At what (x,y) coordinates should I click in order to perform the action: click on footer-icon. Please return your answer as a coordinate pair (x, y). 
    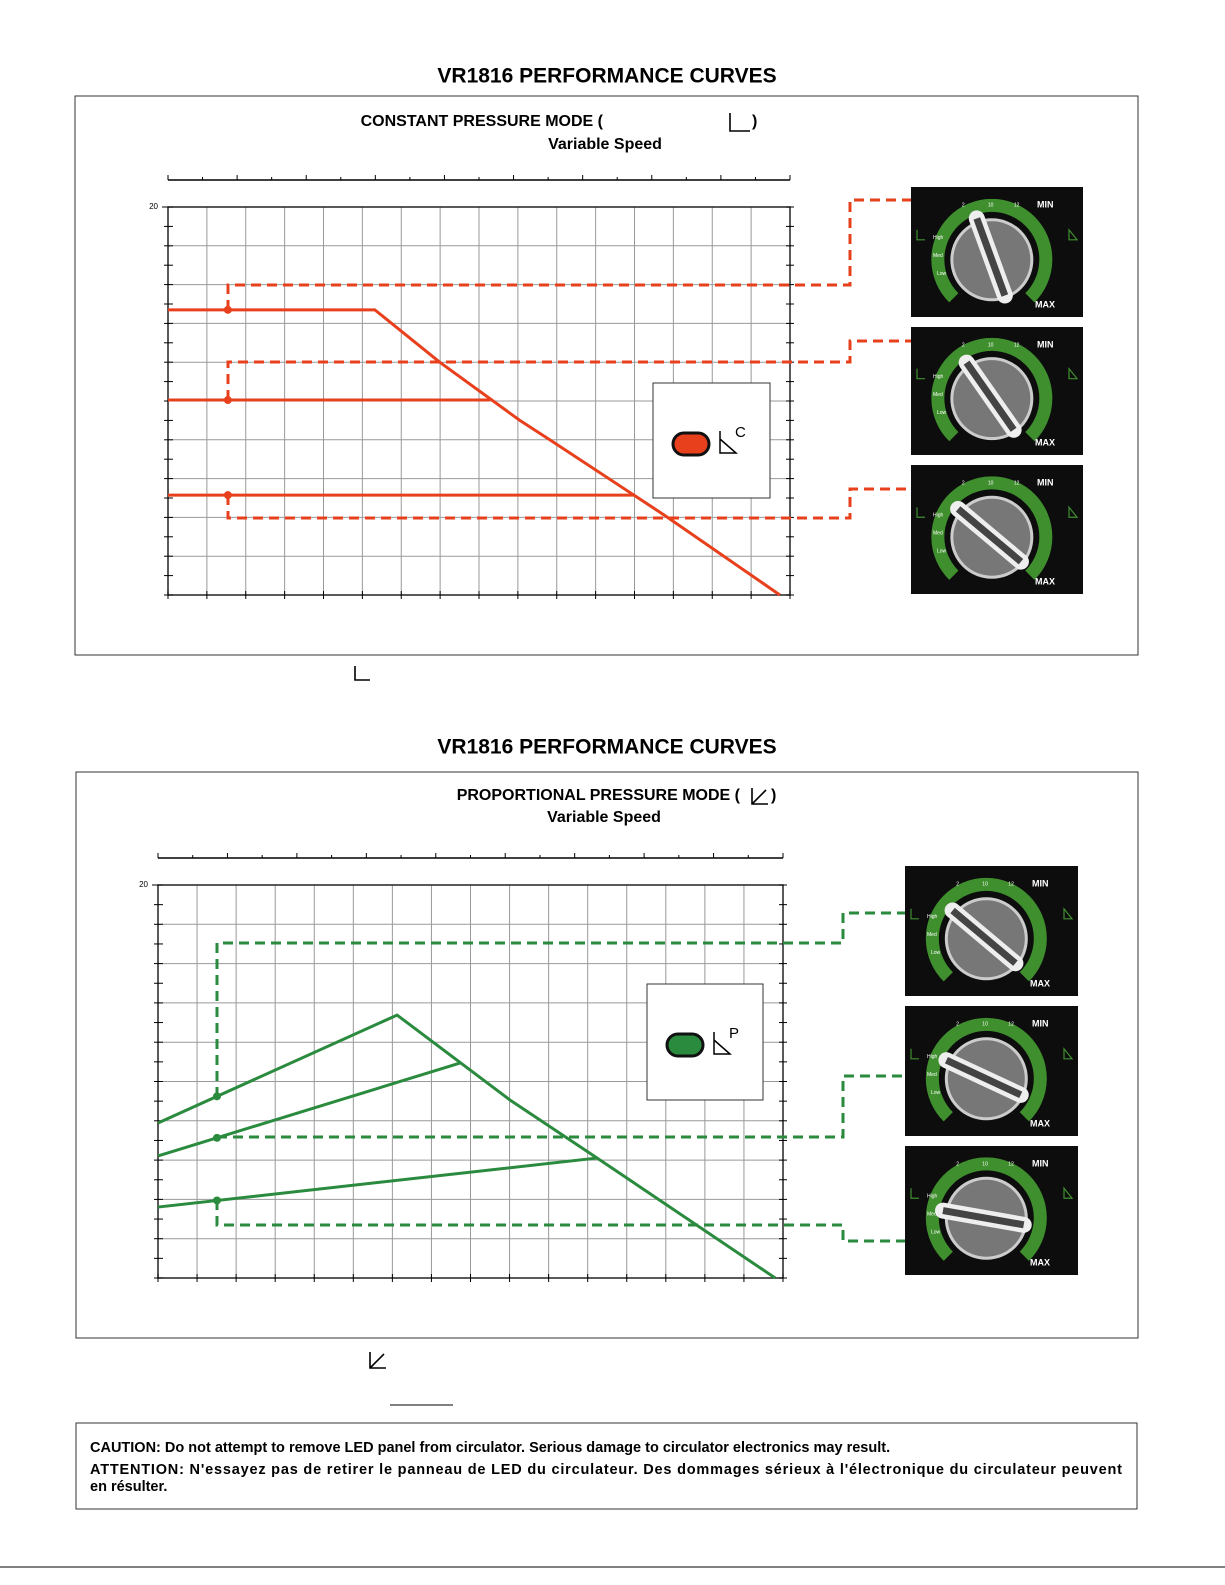
    Looking at the image, I should click on (377, 1360).